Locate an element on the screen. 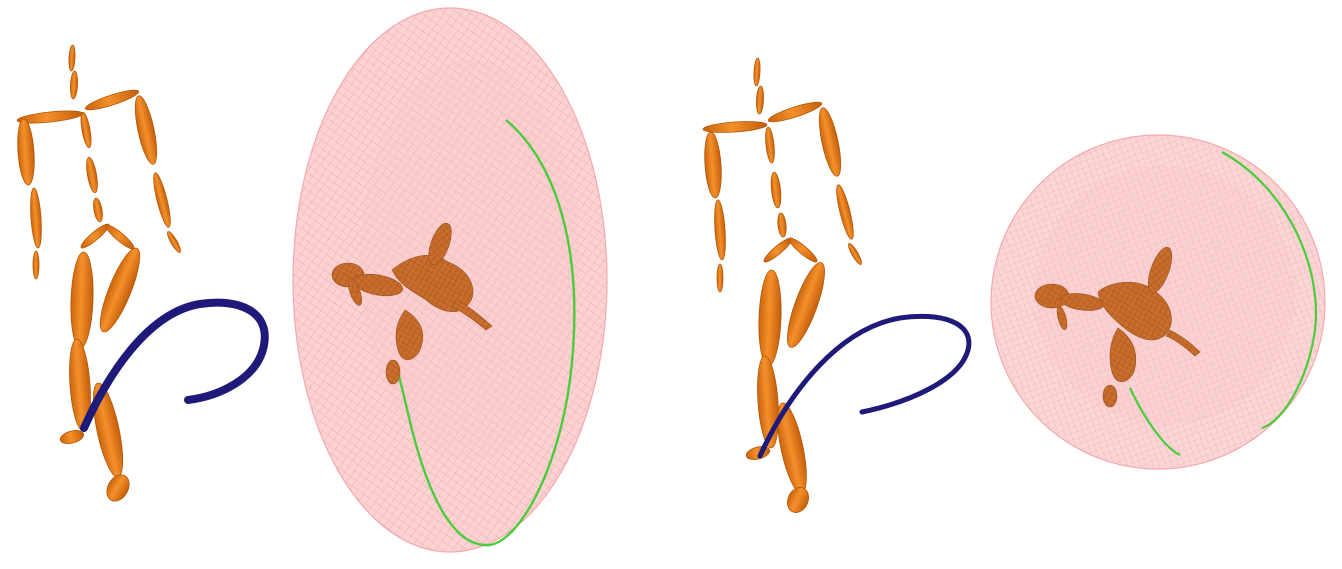 The height and width of the screenshot is (569, 1342). ellipsoid-shade is located at coordinates (470, 260).